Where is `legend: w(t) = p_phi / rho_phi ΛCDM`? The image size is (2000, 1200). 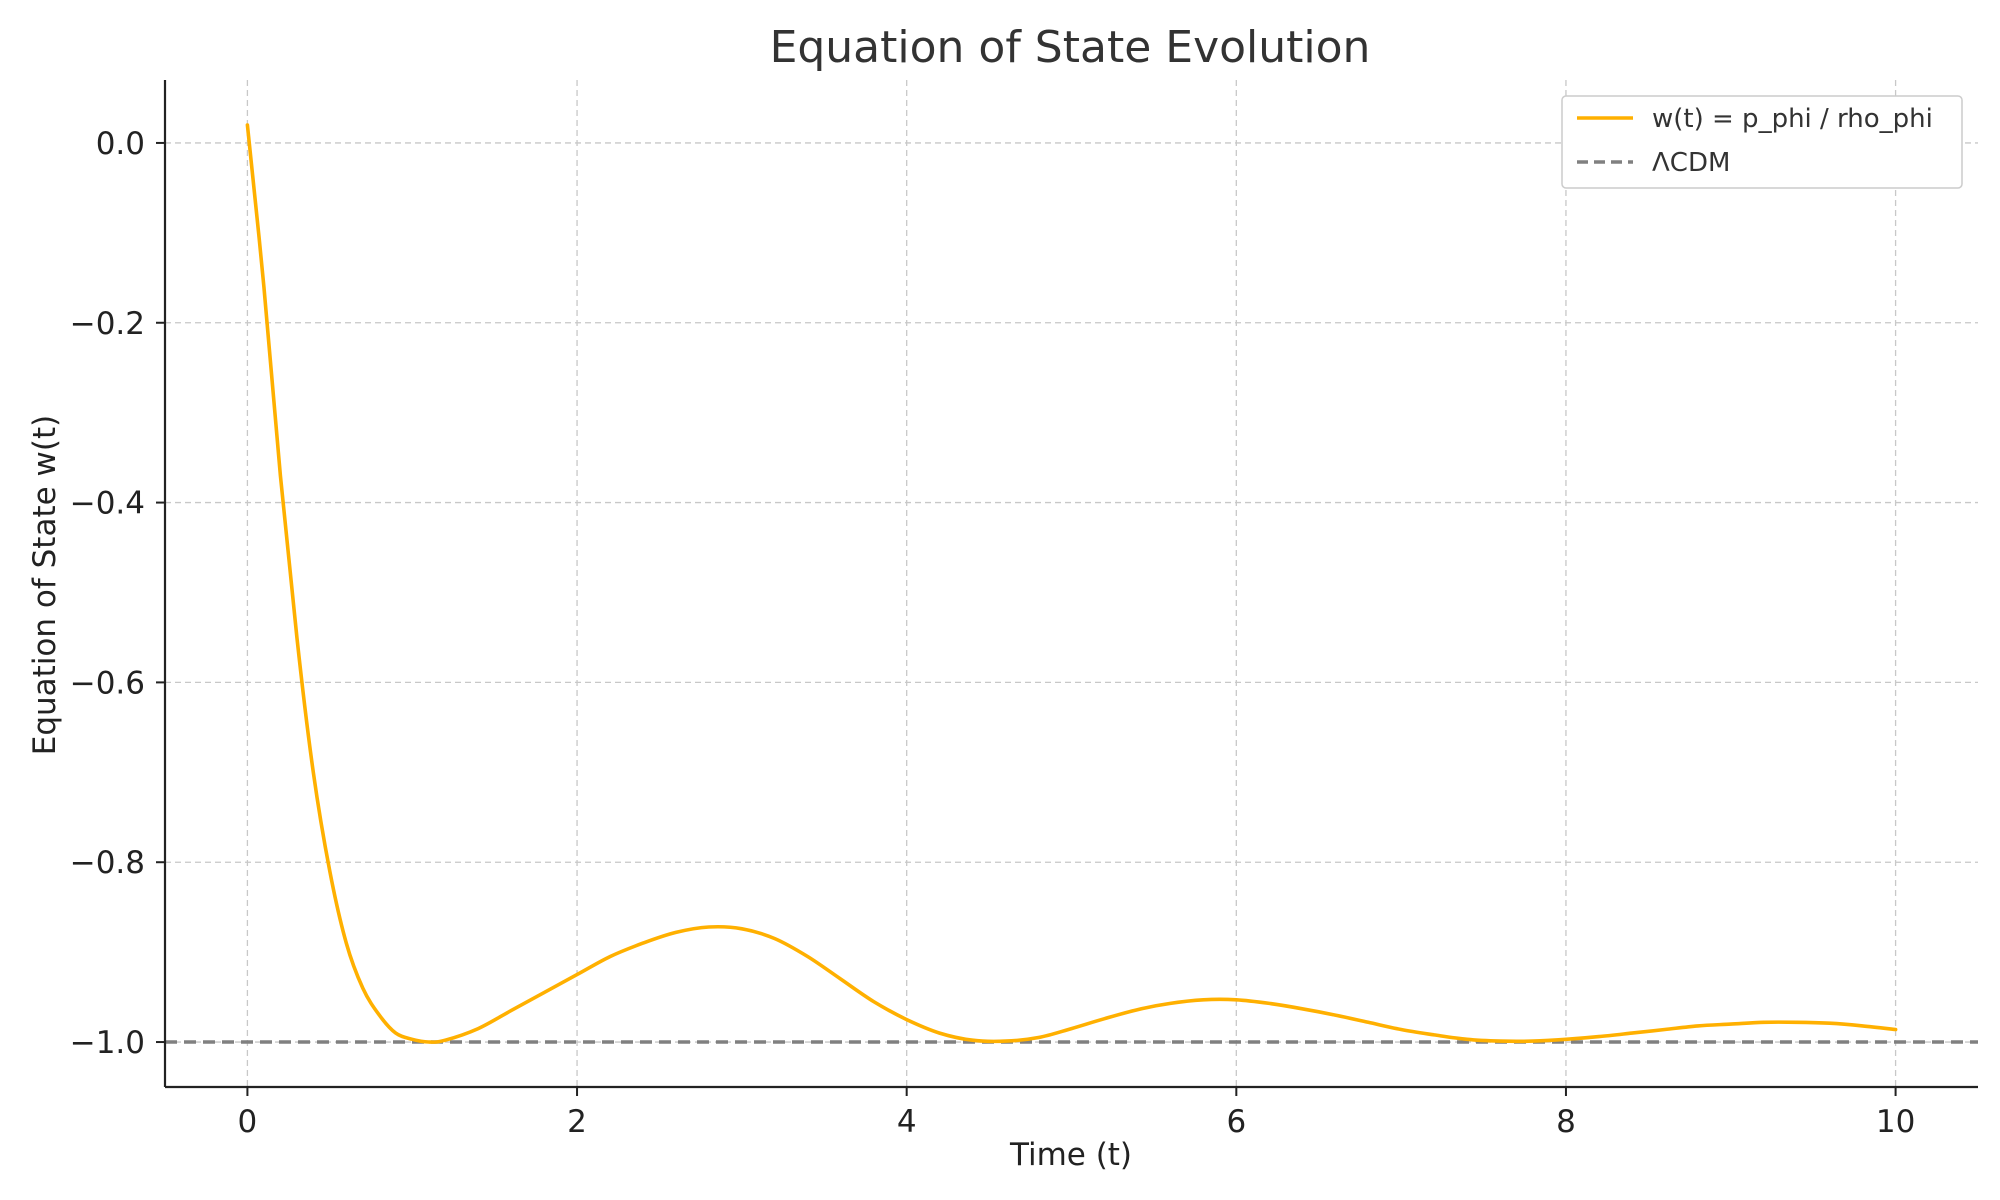 legend: w(t) = p_phi / rho_phi ΛCDM is located at coordinates (1762, 142).